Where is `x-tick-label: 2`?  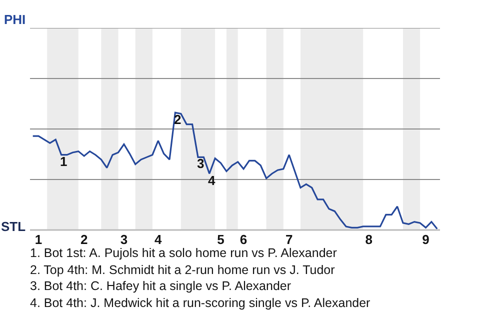
x-tick-label: 2 is located at coordinates (84, 239).